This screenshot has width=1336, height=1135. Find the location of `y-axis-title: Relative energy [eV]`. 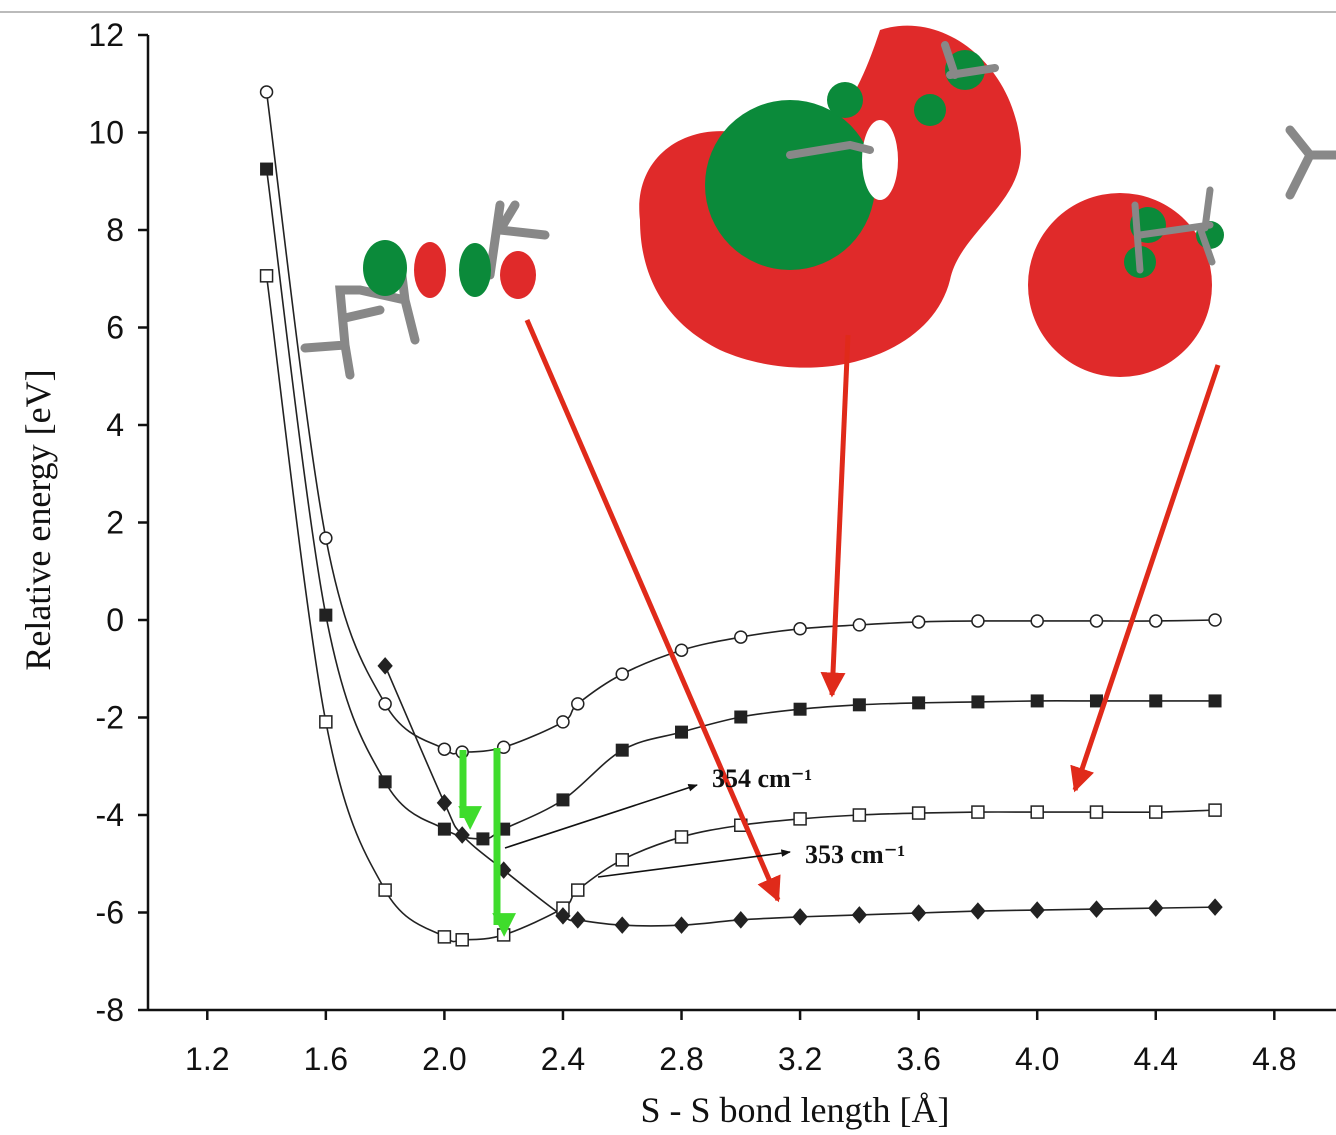

y-axis-title: Relative energy [eV] is located at coordinates (38, 519).